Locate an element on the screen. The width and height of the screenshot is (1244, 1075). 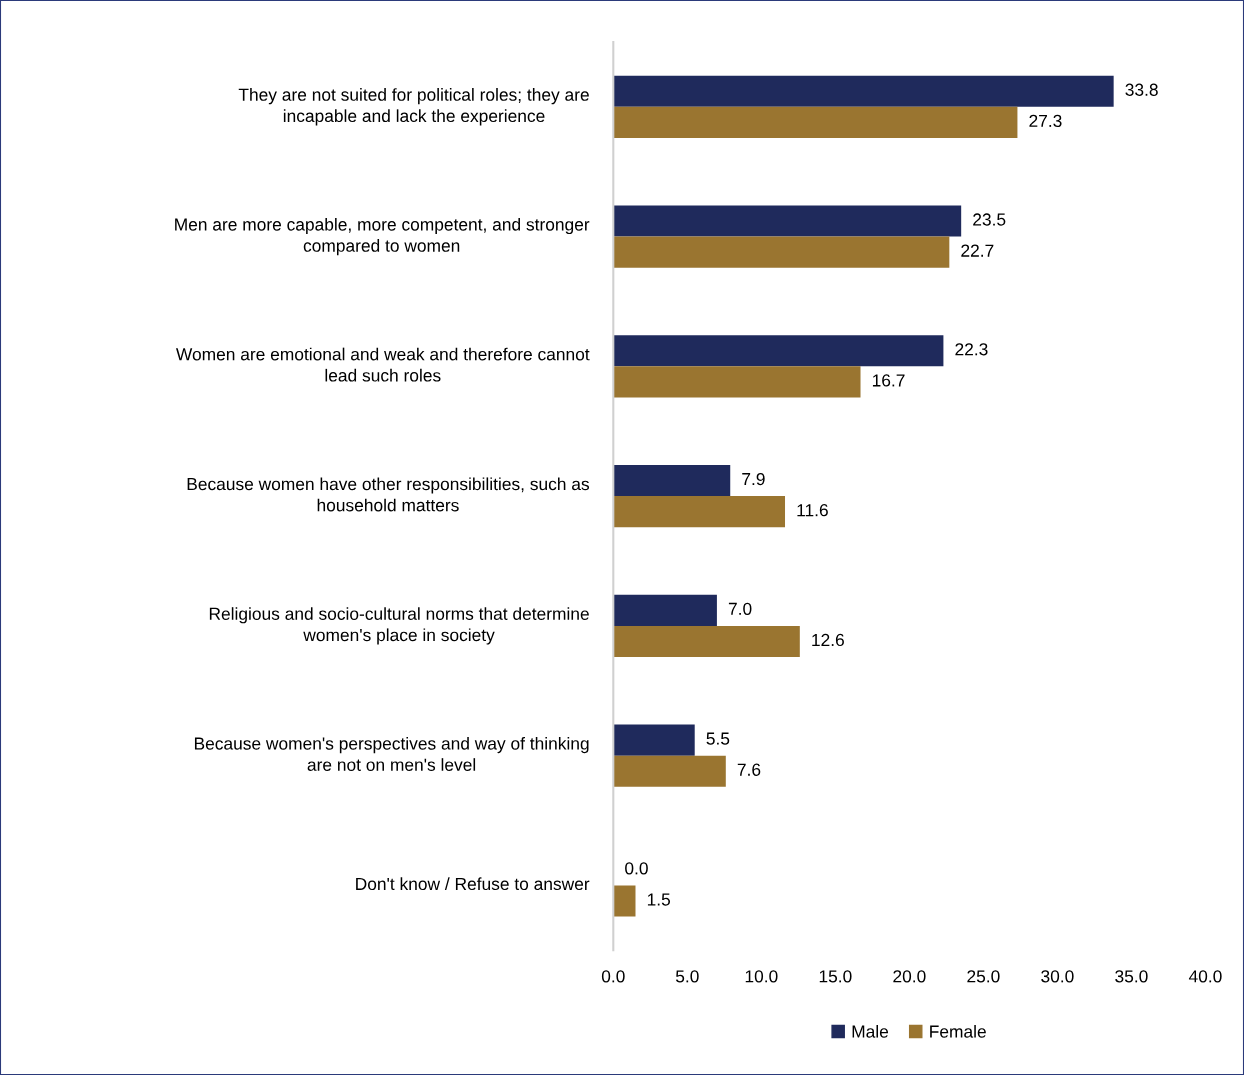
data-label: 7.0 is located at coordinates (740, 608).